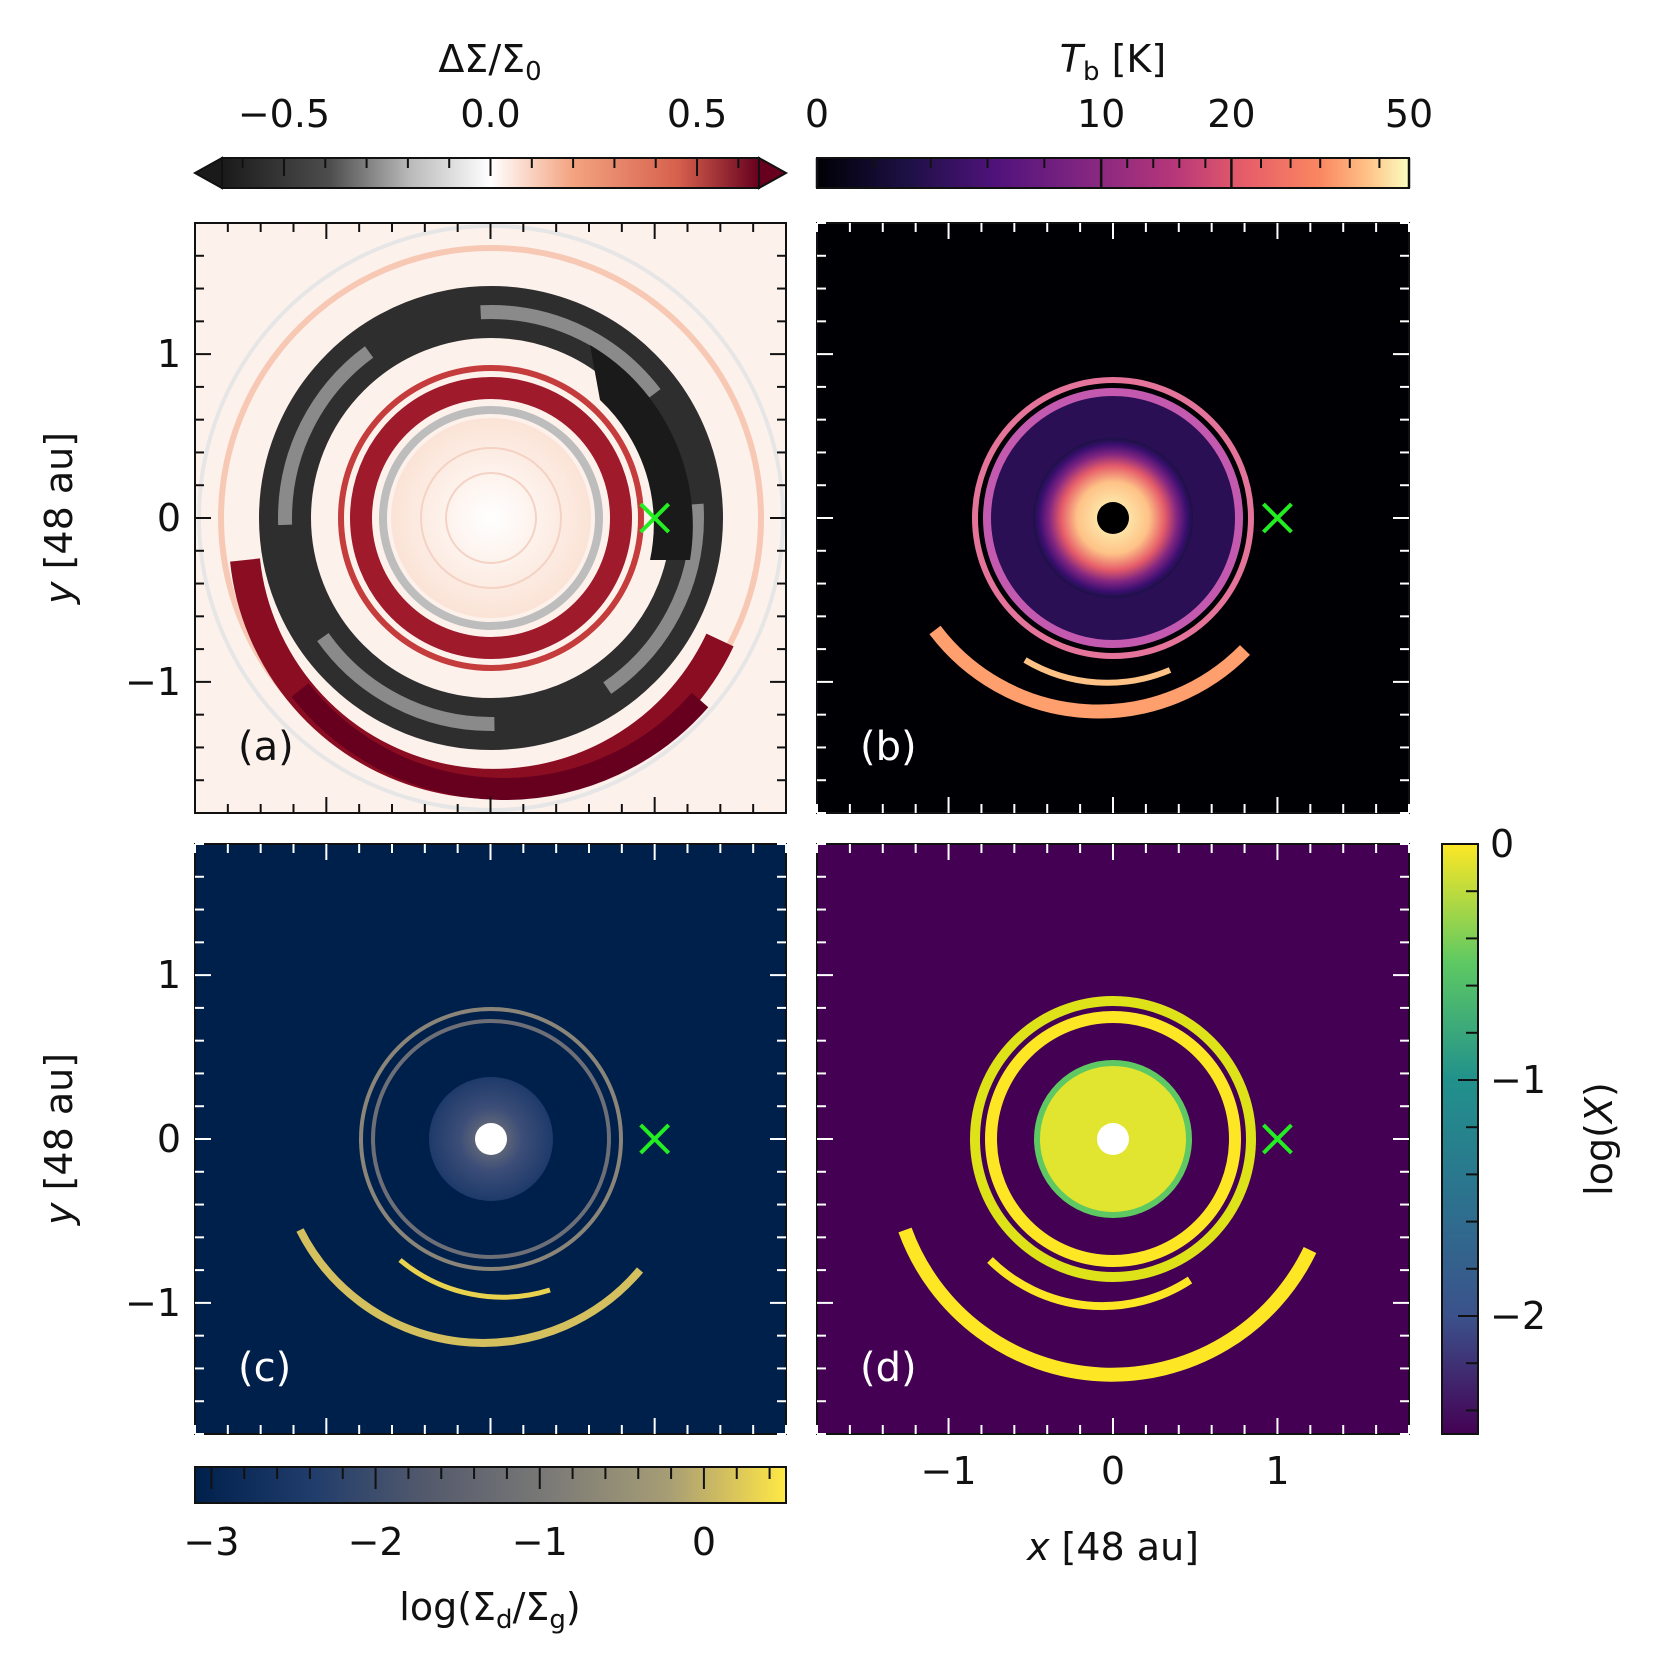 Image resolution: width=1660 pixels, height=1664 pixels. I want to click on panel-d, so click(1113, 1139).